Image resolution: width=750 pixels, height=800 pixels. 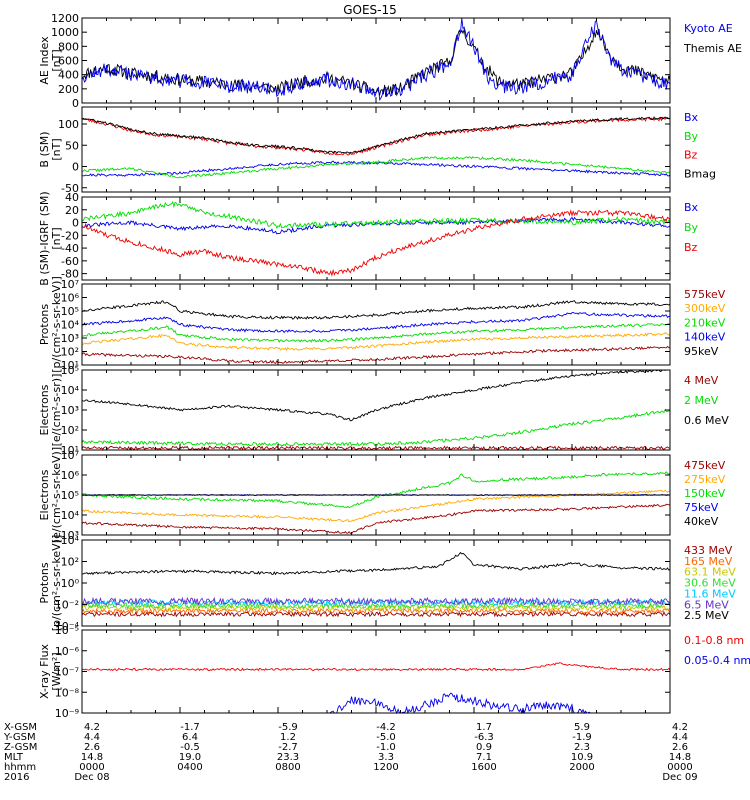 What do you see at coordinates (44, 409) in the screenshot?
I see `y-axis-label: Electrons` at bounding box center [44, 409].